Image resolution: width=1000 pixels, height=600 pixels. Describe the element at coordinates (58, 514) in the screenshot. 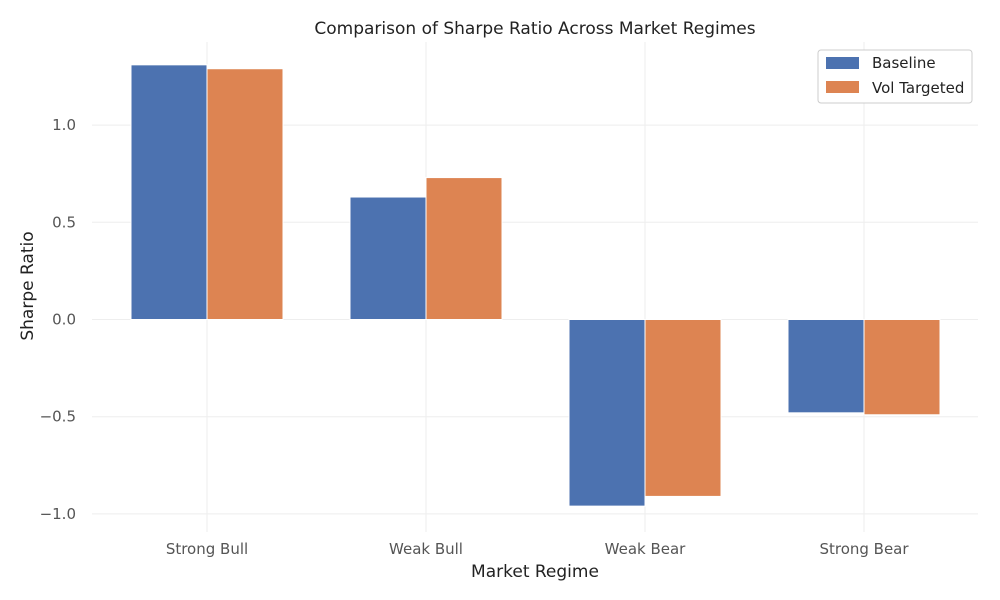

I see `y-tick-label: −1.0` at that location.